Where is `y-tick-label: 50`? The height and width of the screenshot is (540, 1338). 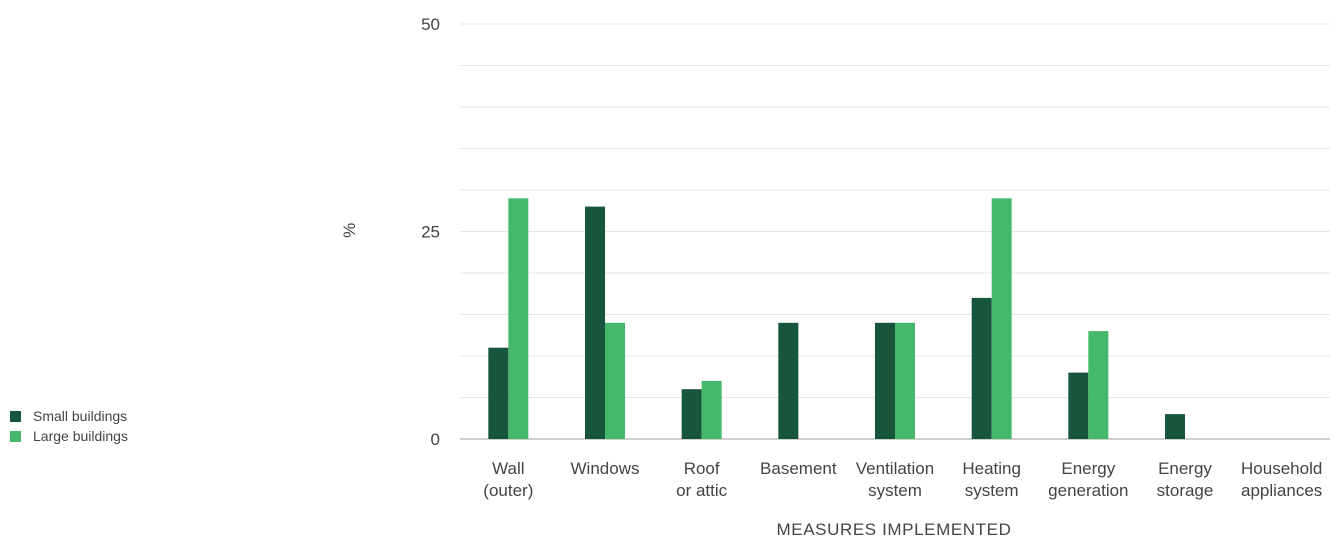 y-tick-label: 50 is located at coordinates (430, 24).